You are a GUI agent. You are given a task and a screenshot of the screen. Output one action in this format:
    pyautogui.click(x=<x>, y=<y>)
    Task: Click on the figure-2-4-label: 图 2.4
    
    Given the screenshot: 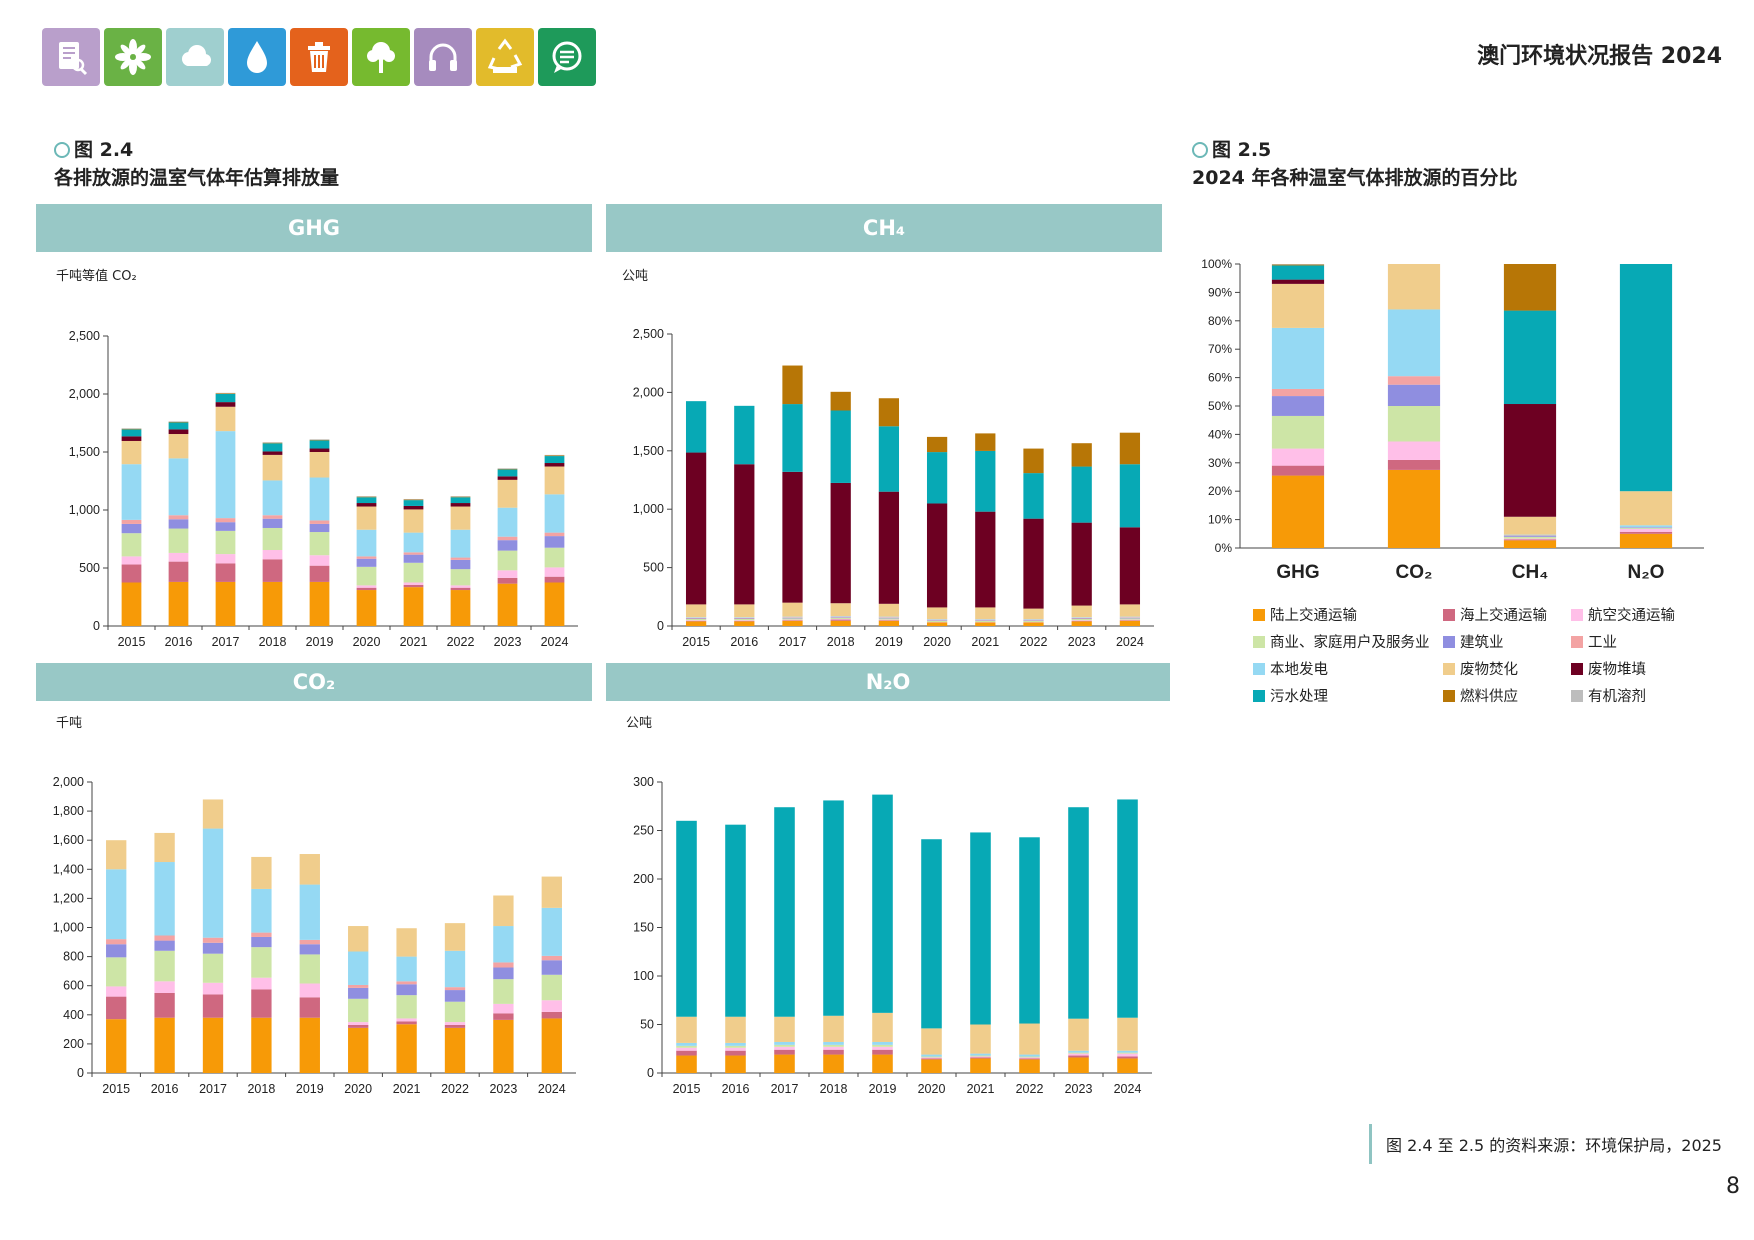 What is the action you would take?
    pyautogui.click(x=104, y=150)
    